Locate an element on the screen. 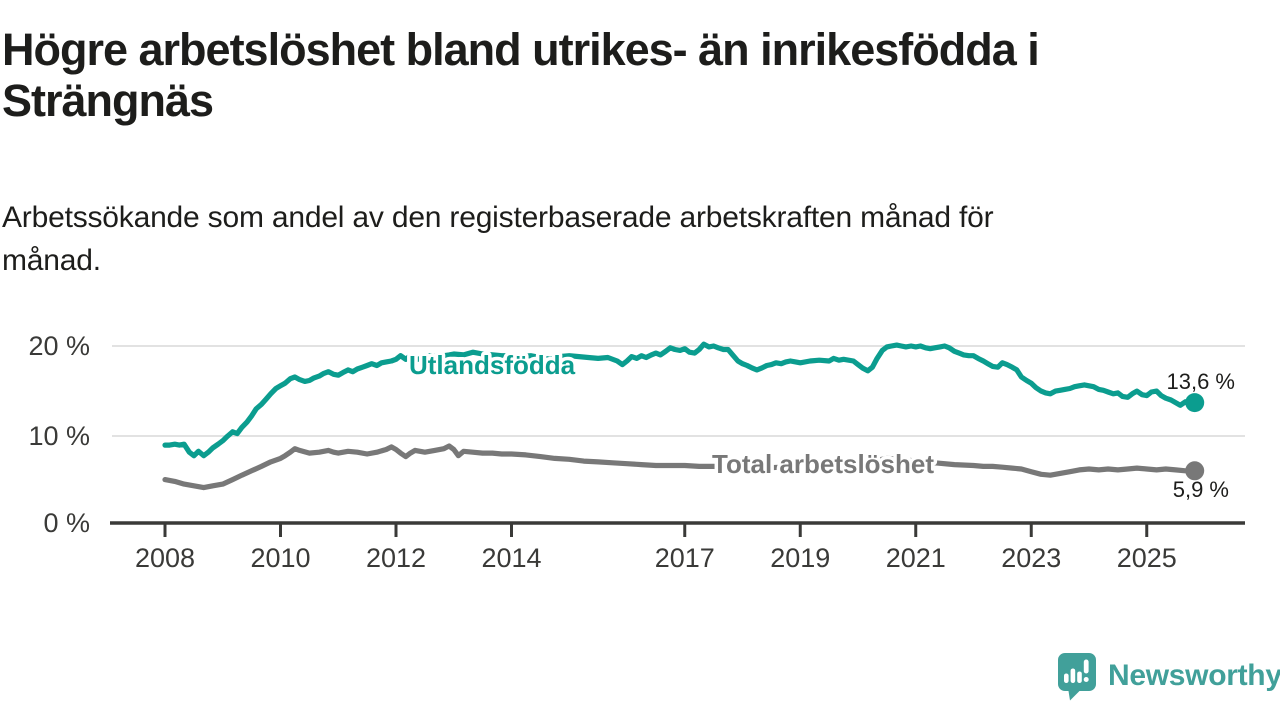 The image size is (1280, 720). x-axis-tick-label: 2010 is located at coordinates (280, 558).